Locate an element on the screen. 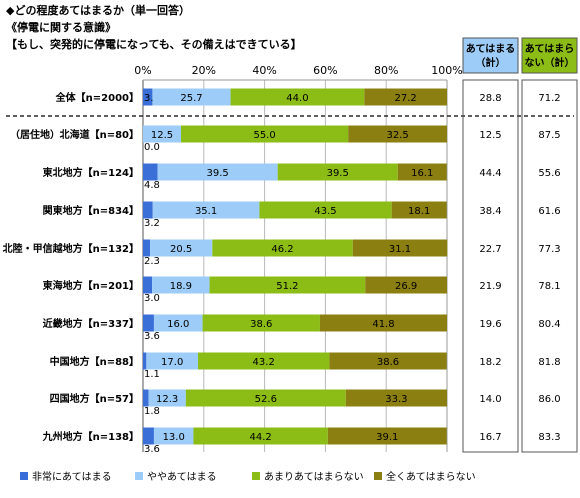 Image resolution: width=580 pixels, height=498 pixels. total-applies-value: 19.6 is located at coordinates (490, 324).